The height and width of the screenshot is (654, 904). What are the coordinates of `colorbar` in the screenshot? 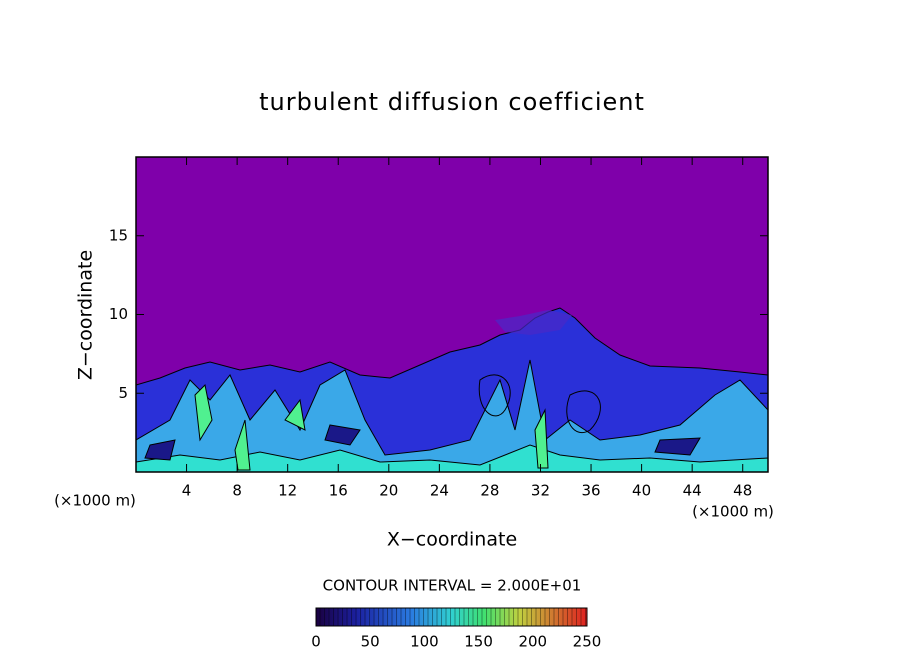 It's located at (451, 617).